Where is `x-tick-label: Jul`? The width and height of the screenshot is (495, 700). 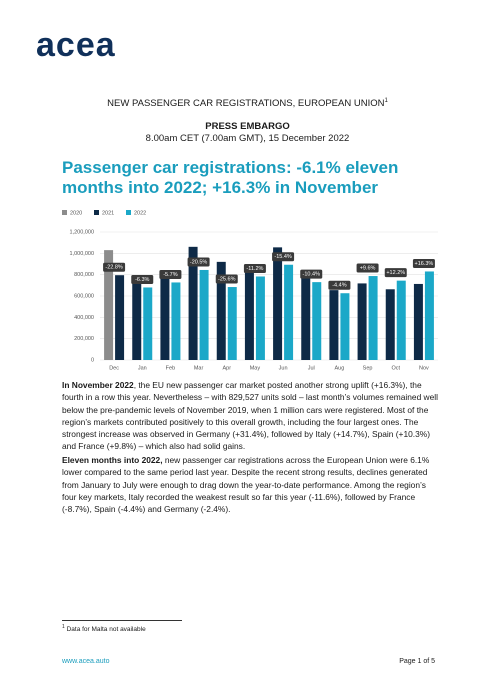
x-tick-label: Jul is located at coordinates (311, 368).